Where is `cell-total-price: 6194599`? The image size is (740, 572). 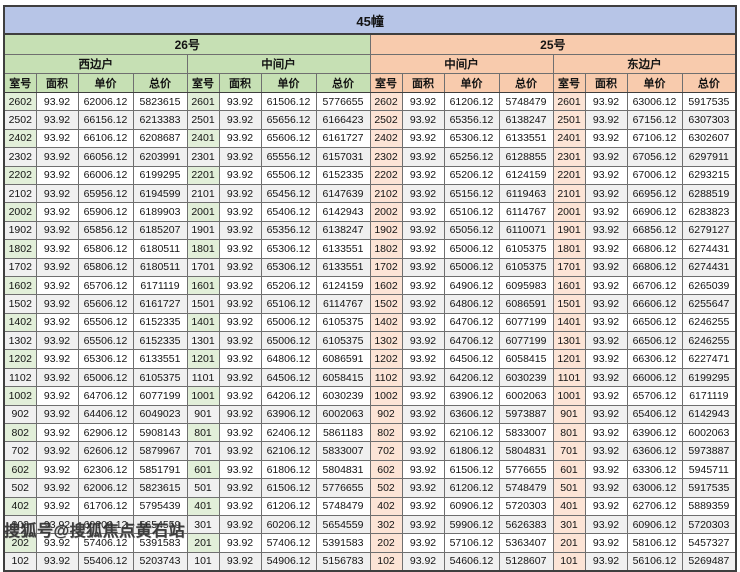
cell-total-price: 6194599 is located at coordinates (160, 193).